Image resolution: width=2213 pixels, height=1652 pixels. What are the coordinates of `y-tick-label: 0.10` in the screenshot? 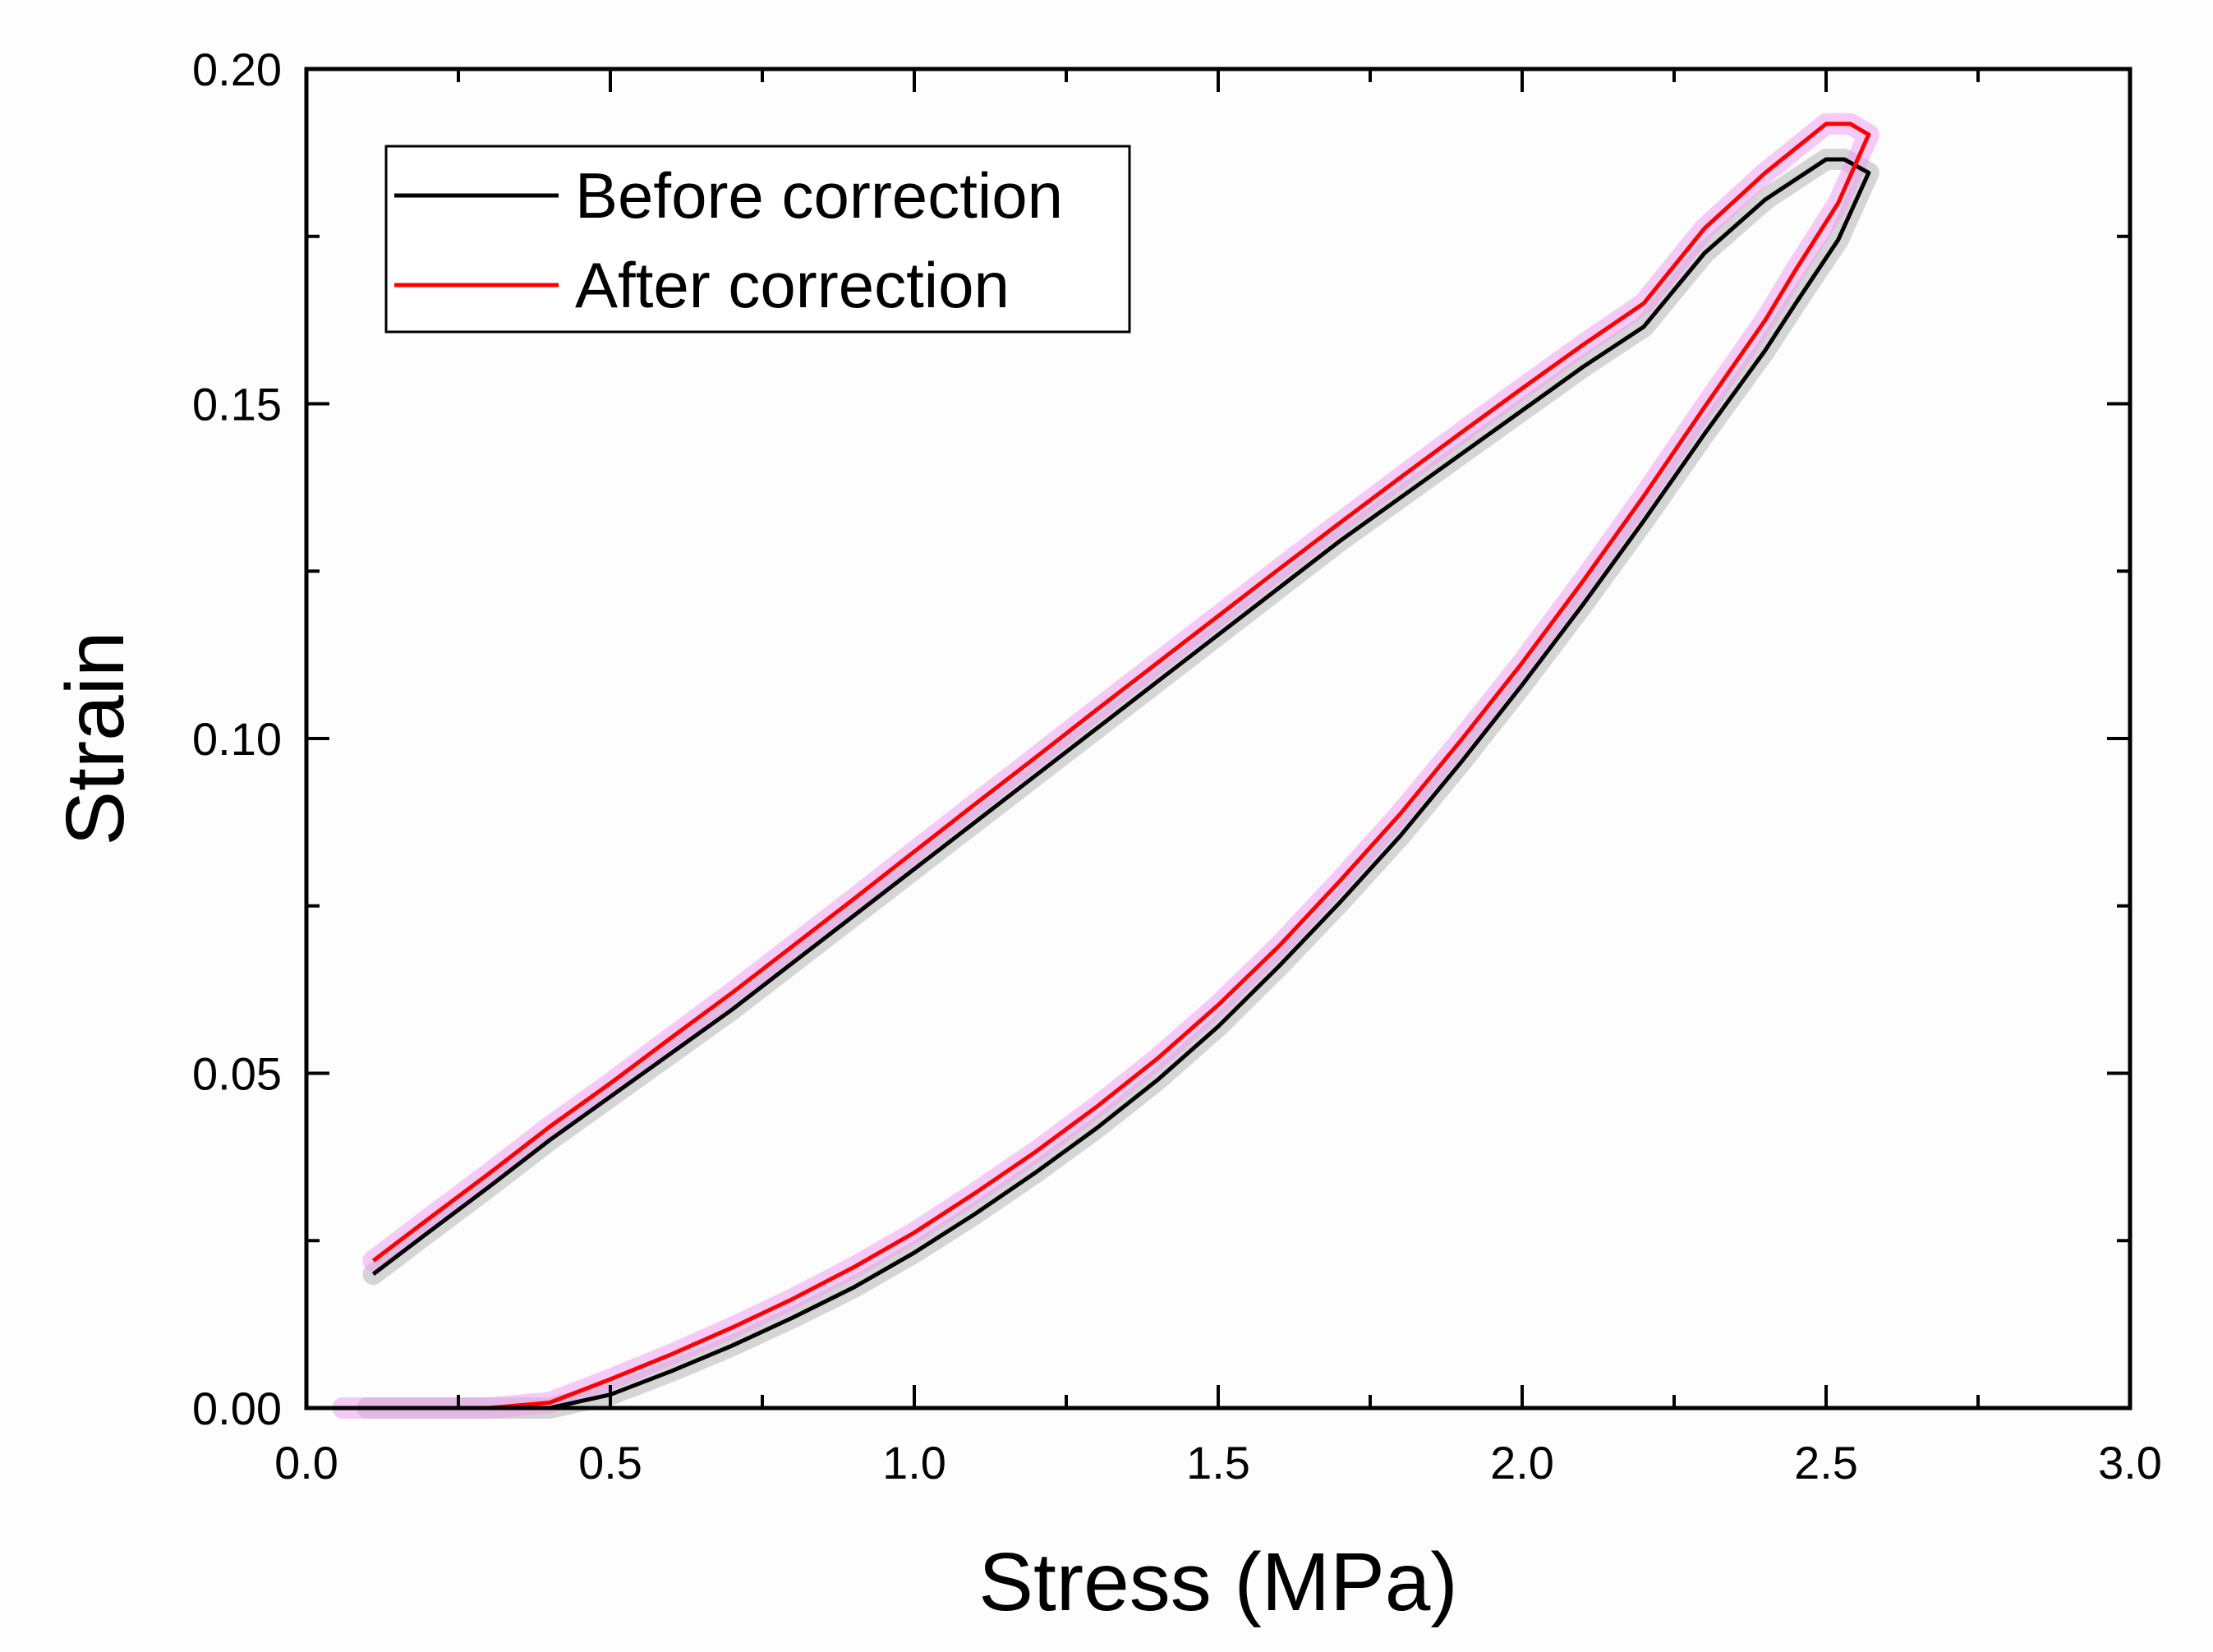 It's located at (237, 739).